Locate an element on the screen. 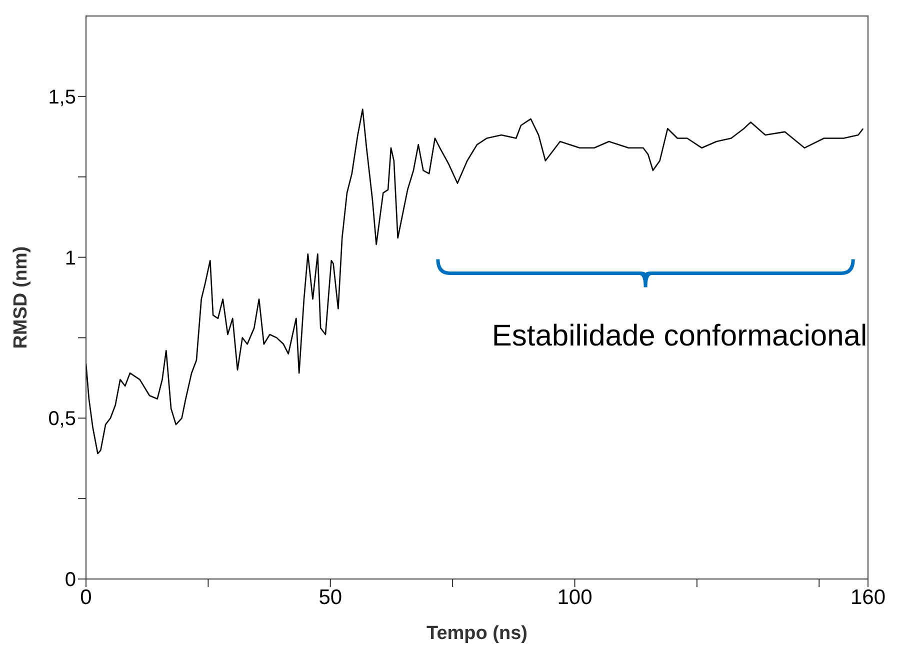 The height and width of the screenshot is (653, 907). y-tick-label: 0 is located at coordinates (70, 580).